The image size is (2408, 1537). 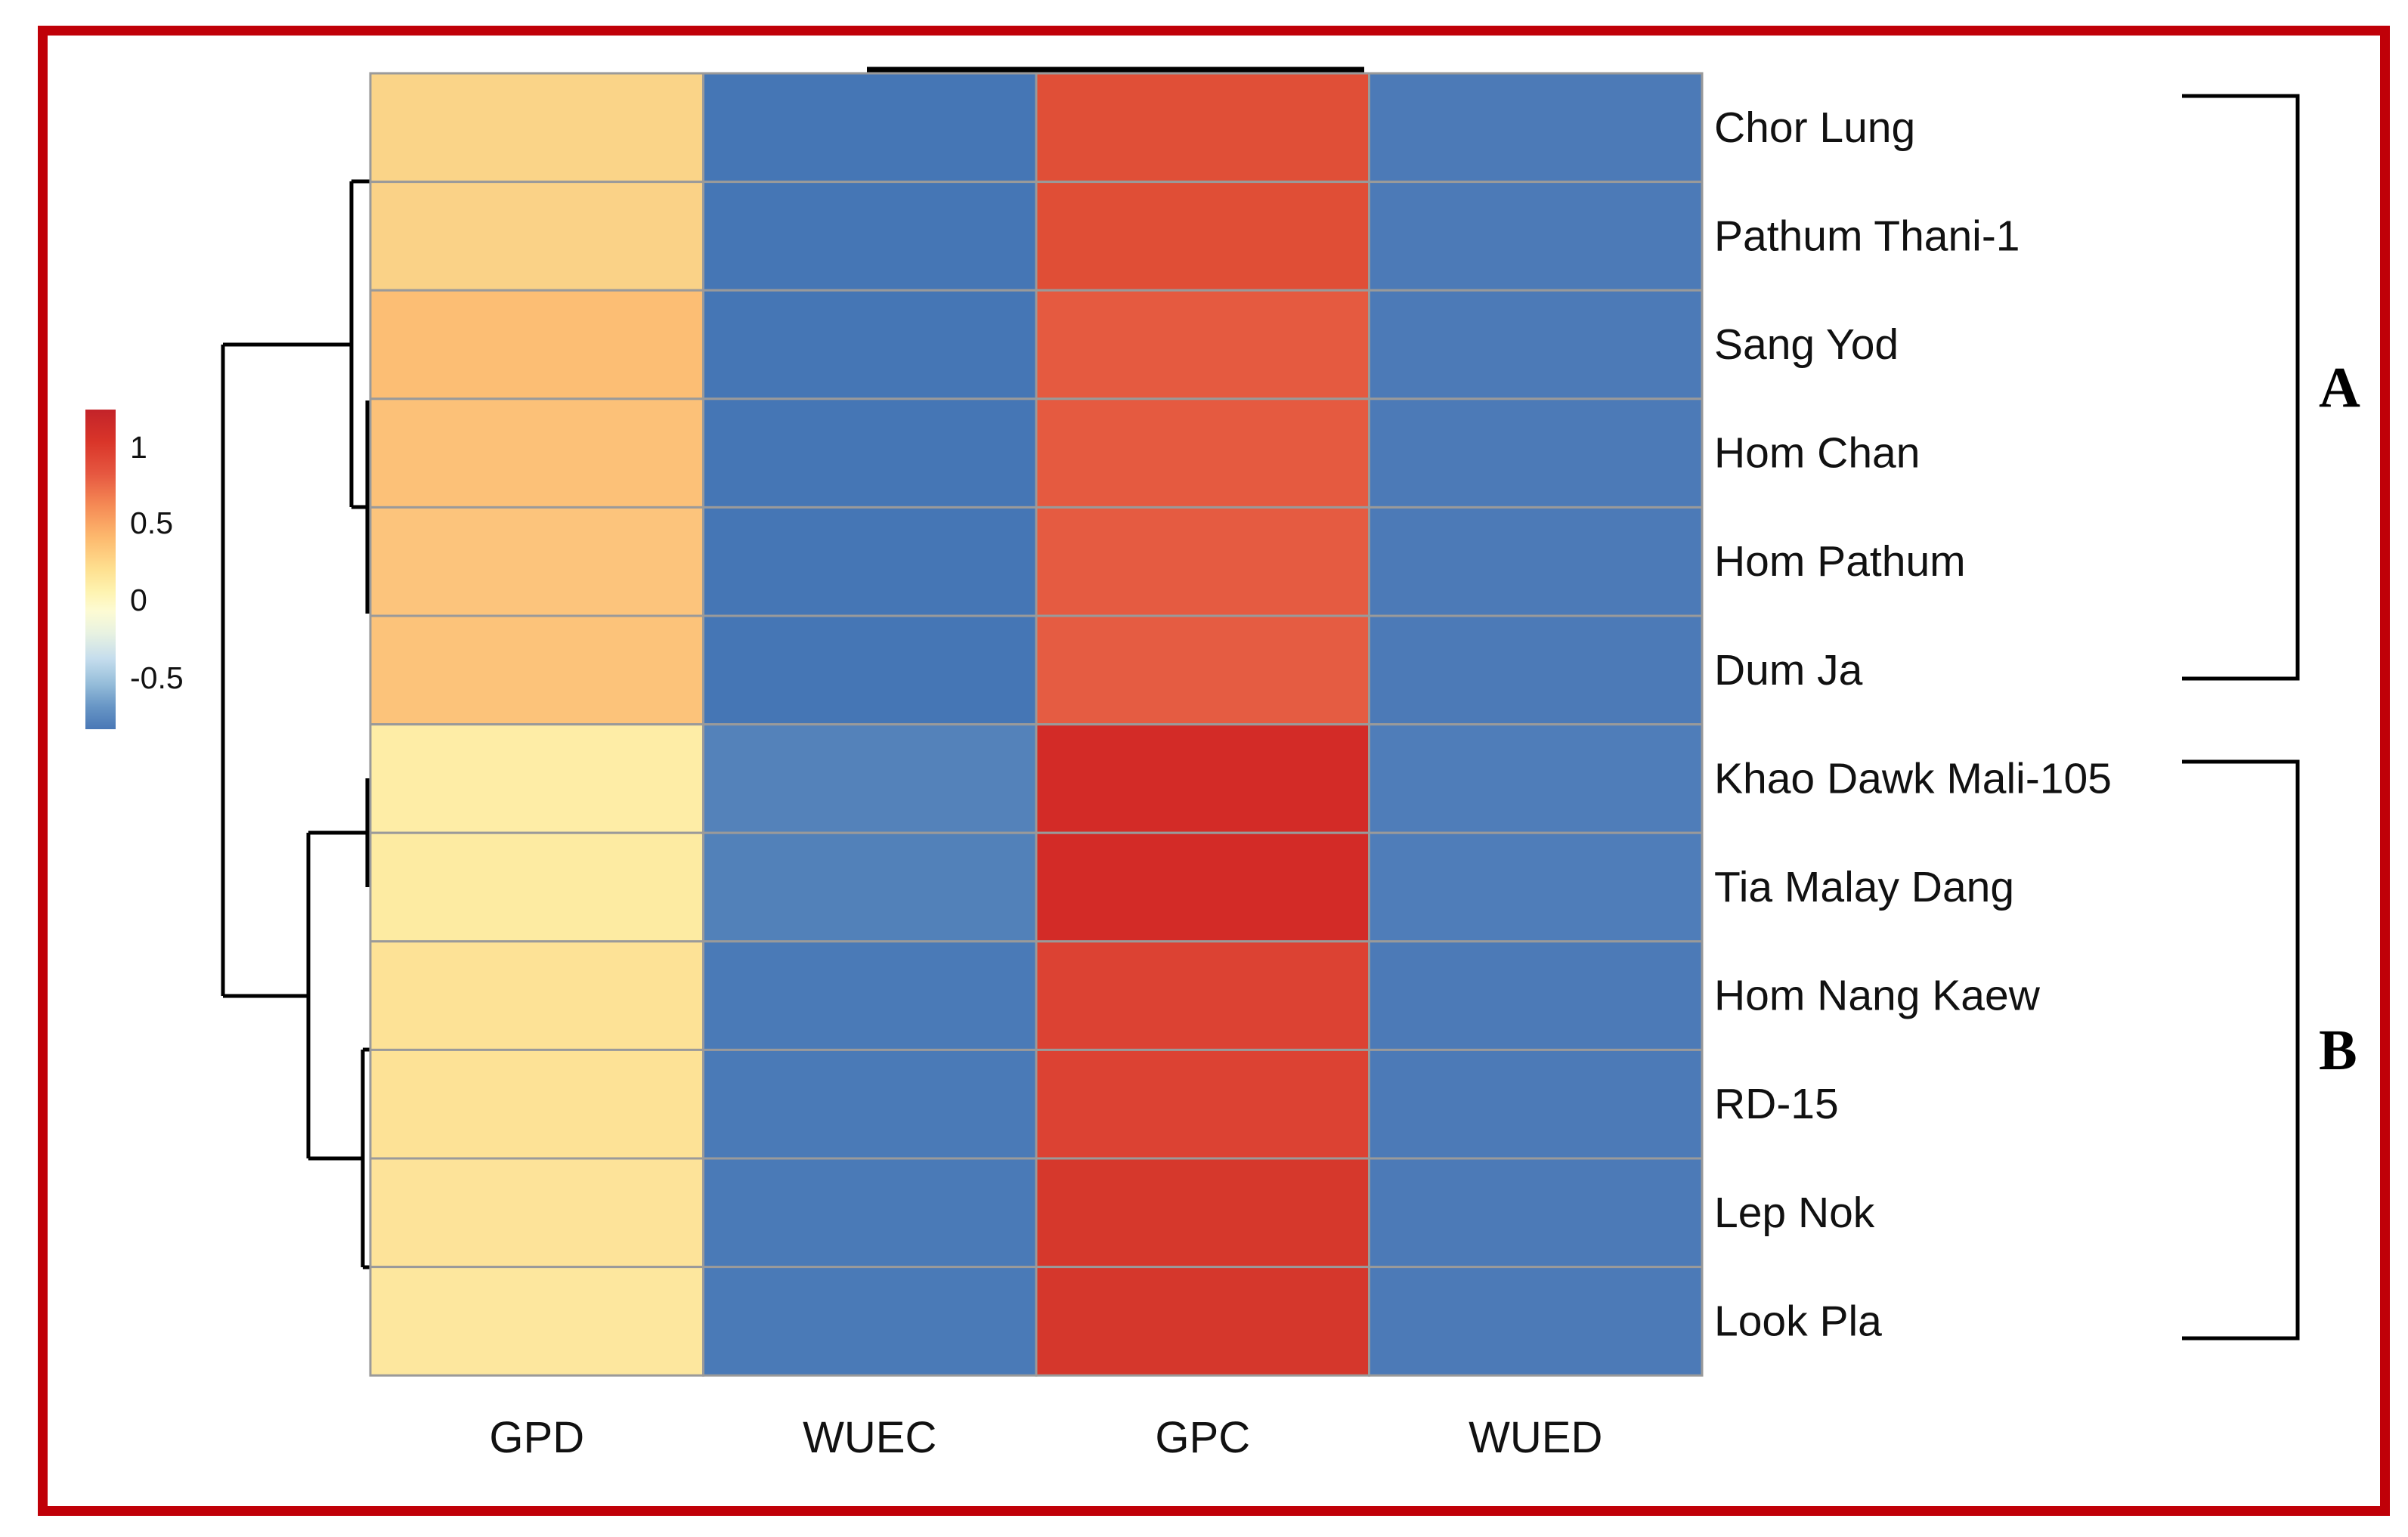 I want to click on row-label: RD-15, so click(x=1777, y=1104).